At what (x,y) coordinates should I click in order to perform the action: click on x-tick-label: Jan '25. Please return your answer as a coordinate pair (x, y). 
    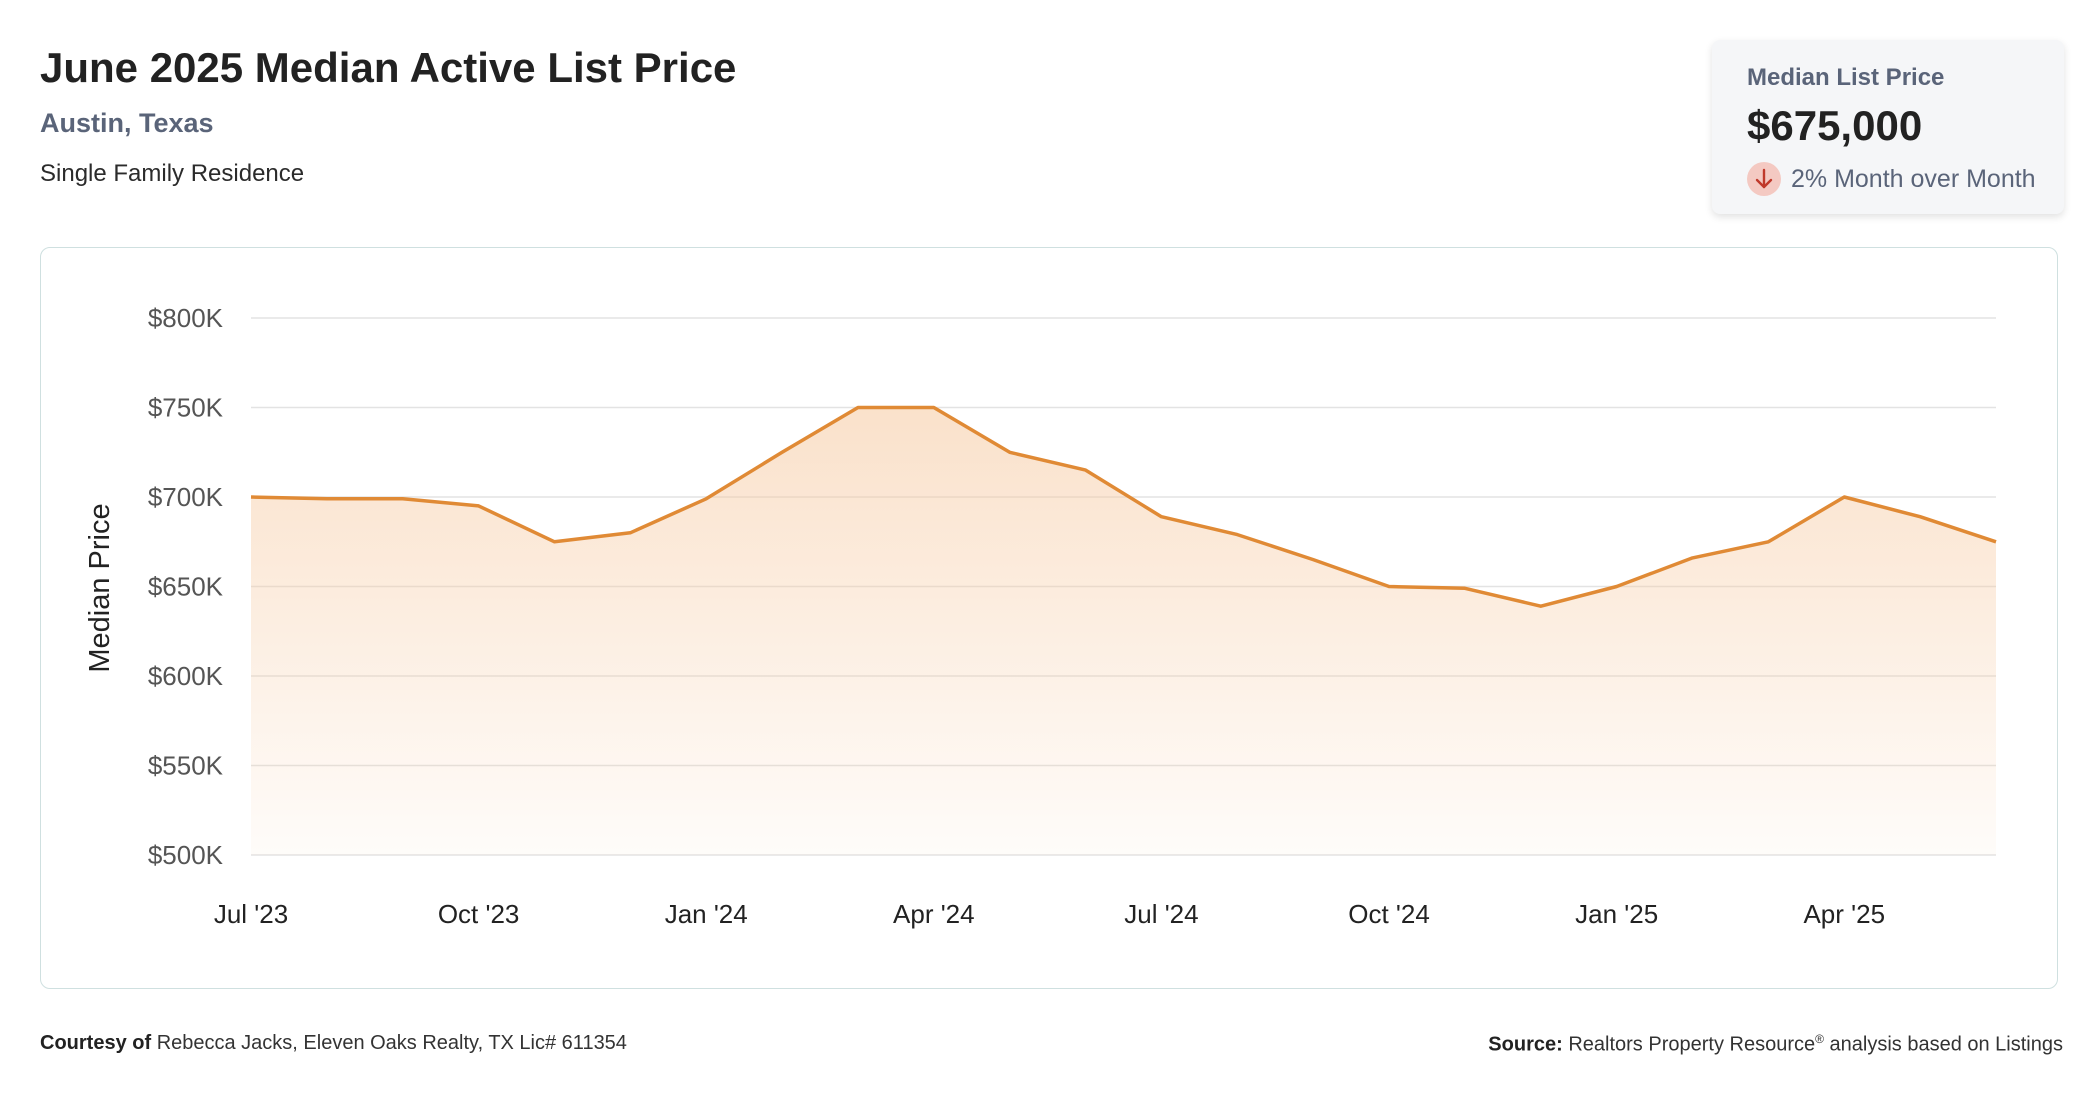
    Looking at the image, I should click on (1616, 914).